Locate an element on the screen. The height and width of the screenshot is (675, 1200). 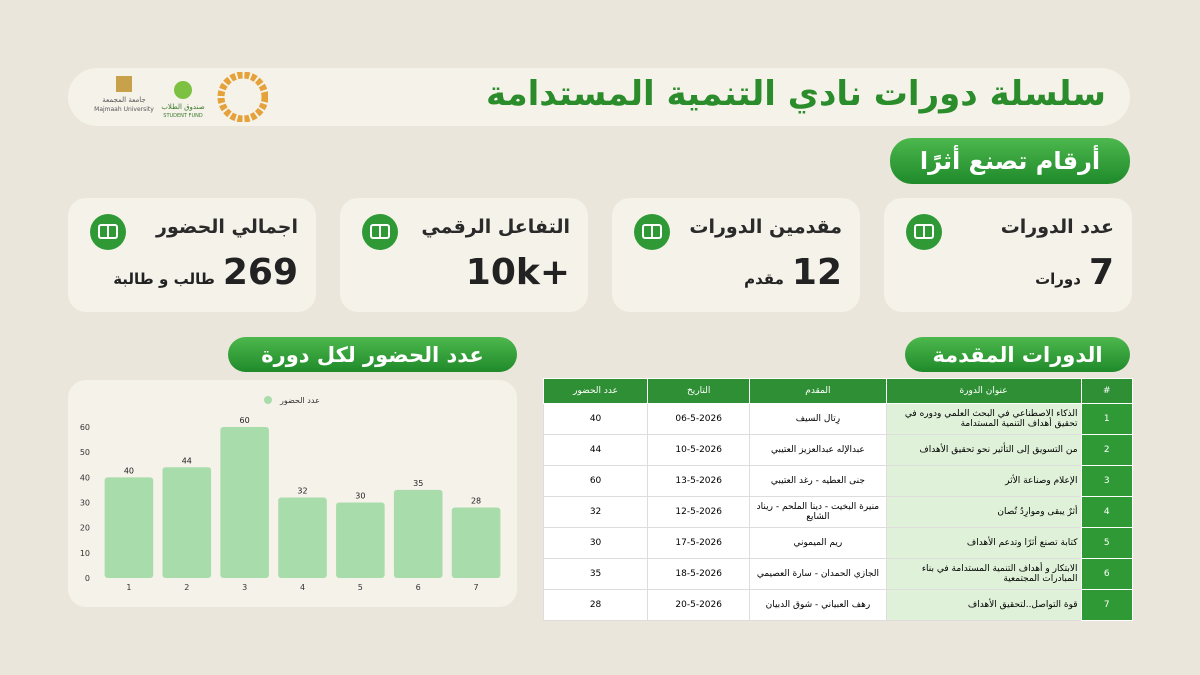
cell: عبدالإله عبدالعزيز العتيبي is located at coordinates (818, 450).